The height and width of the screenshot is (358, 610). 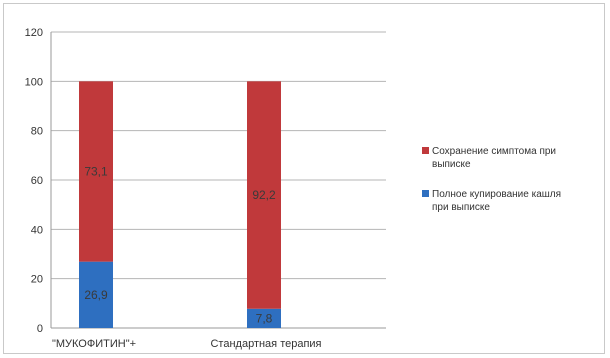 I want to click on y-tick-label: 60, so click(x=37, y=181).